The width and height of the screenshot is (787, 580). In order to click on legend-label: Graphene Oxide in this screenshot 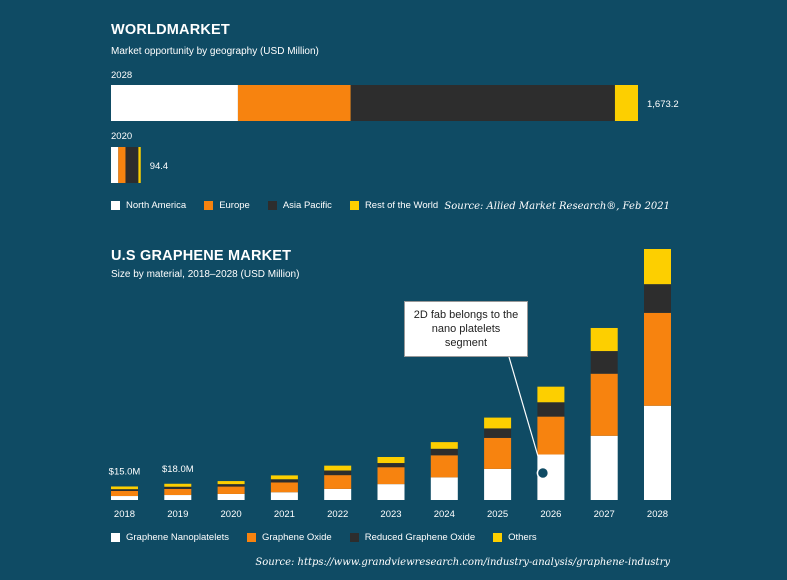, I will do `click(297, 537)`.